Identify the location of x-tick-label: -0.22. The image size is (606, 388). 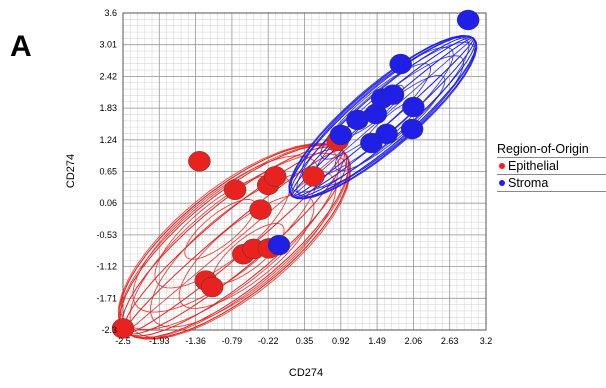
(268, 341).